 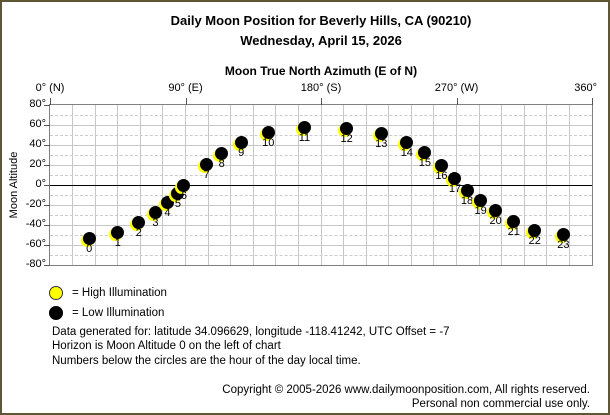 I want to click on moon-point-hour-label: 2, so click(x=138, y=233).